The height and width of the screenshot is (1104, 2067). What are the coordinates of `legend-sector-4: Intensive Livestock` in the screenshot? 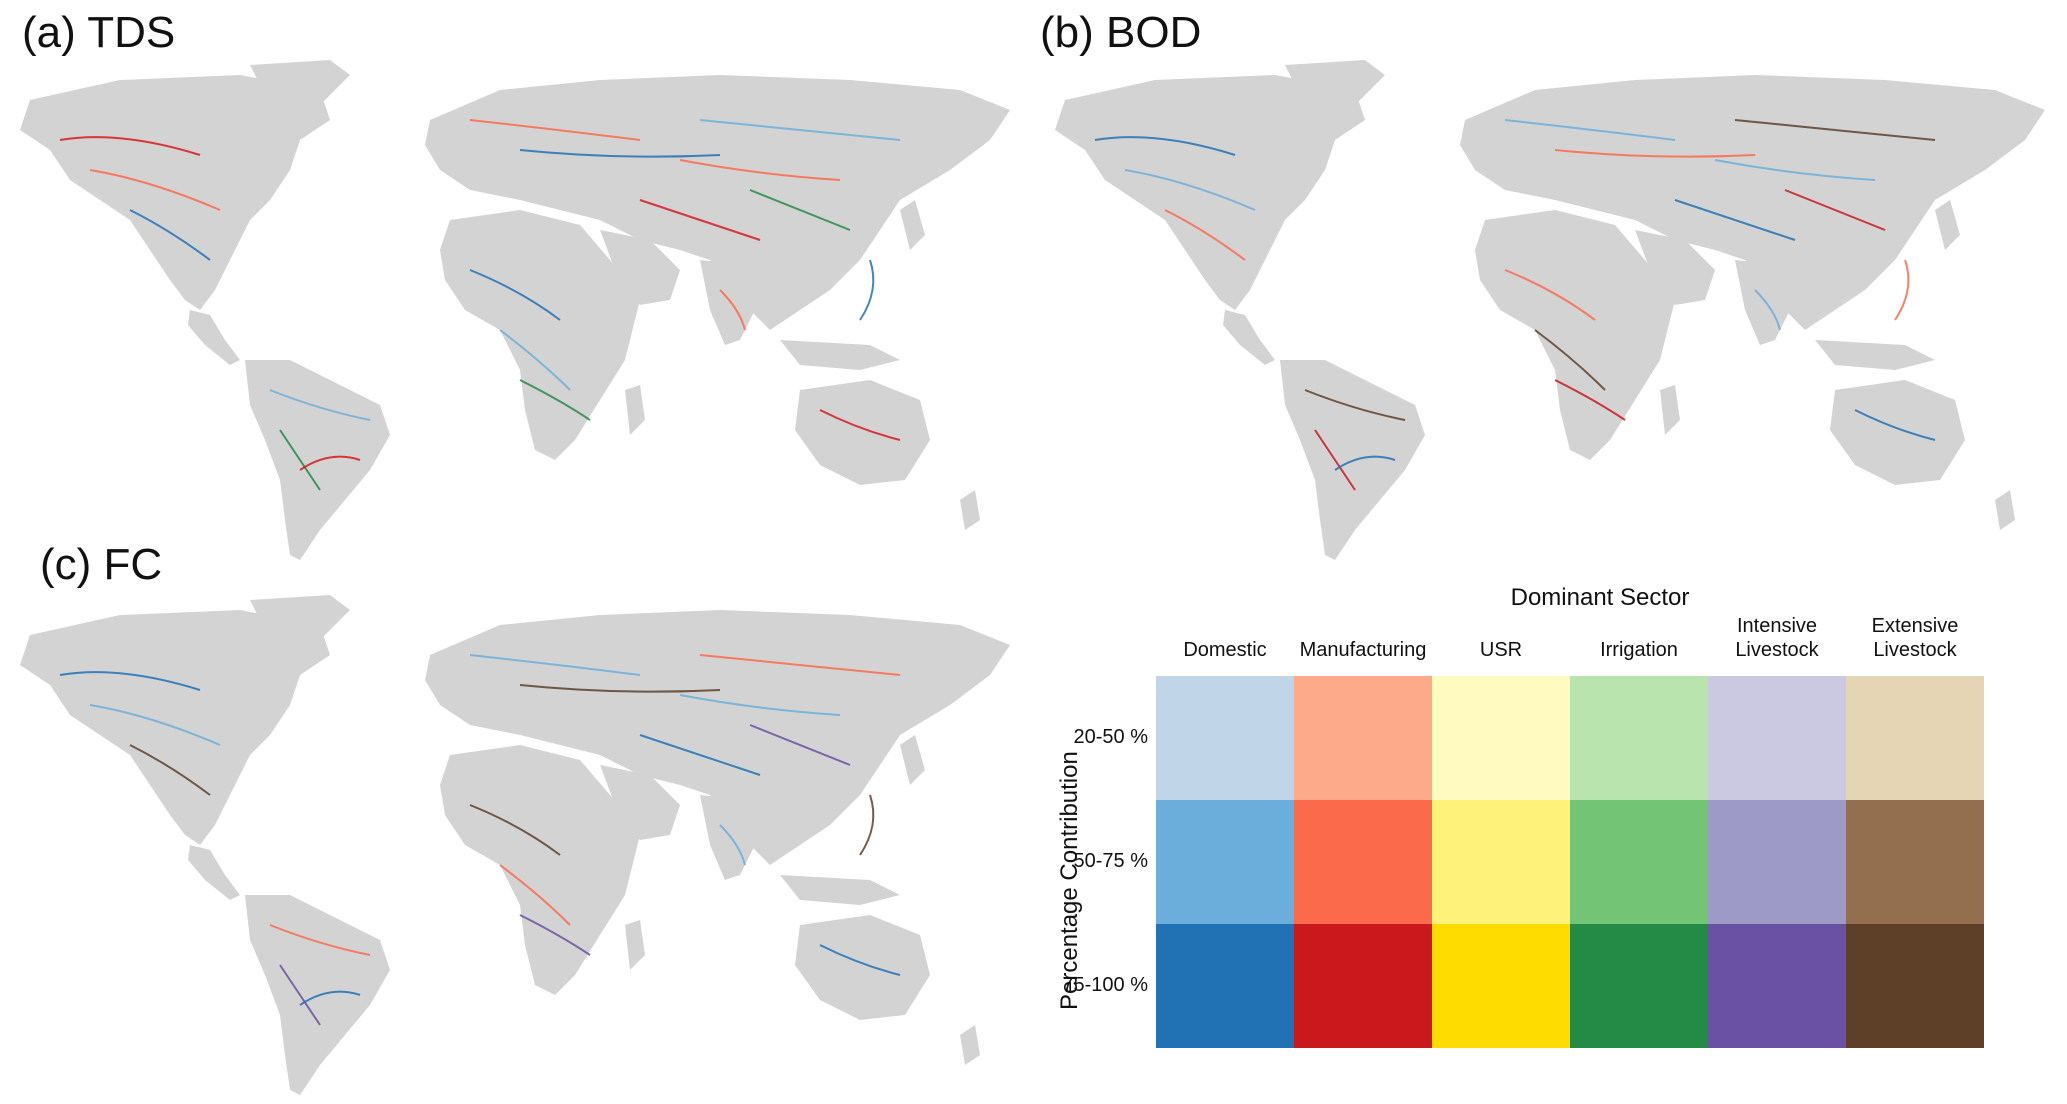 It's located at (1777, 638).